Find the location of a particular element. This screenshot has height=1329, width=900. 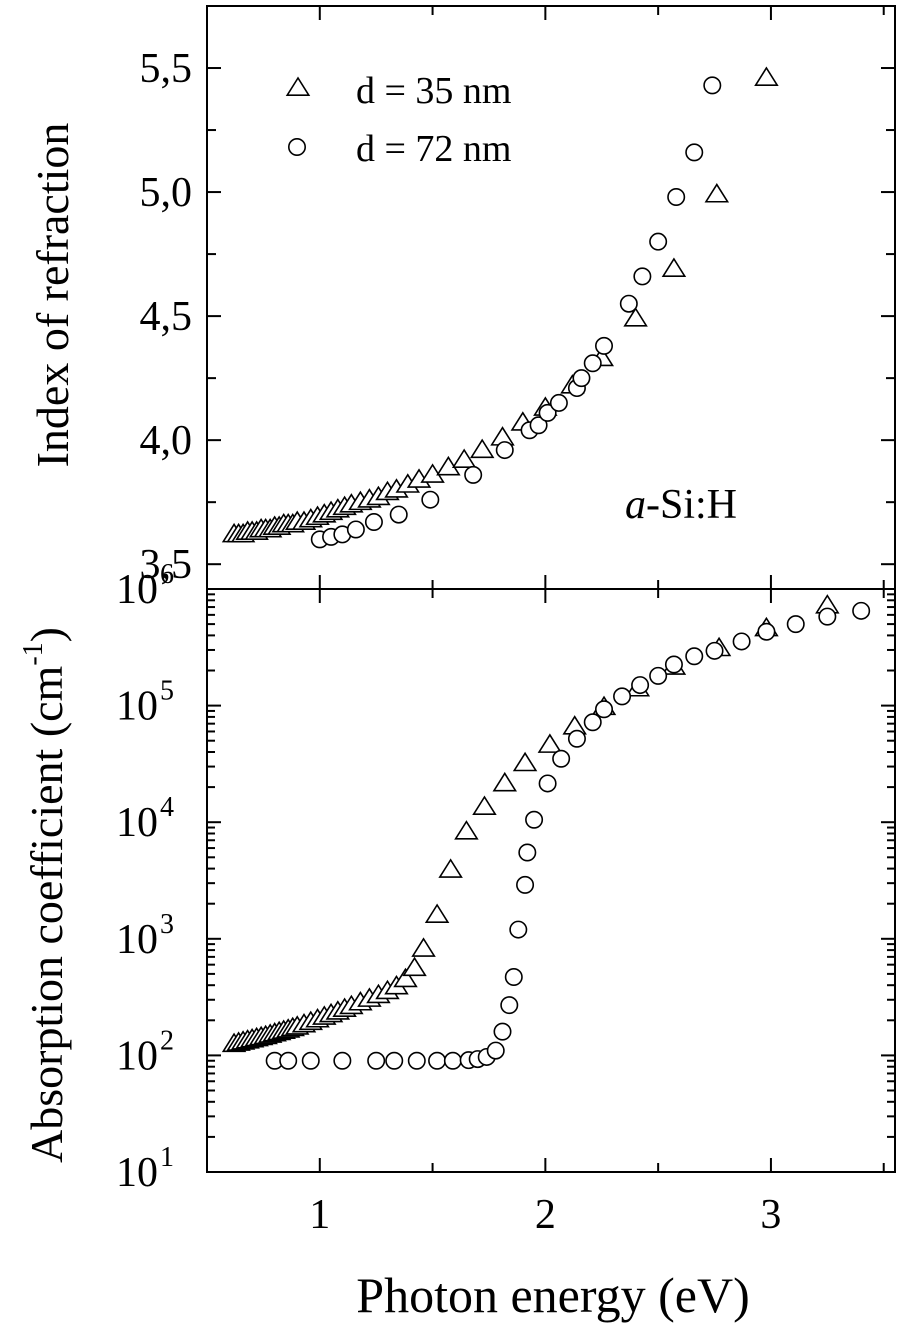

x-tick-label: 2 is located at coordinates (545, 1215).